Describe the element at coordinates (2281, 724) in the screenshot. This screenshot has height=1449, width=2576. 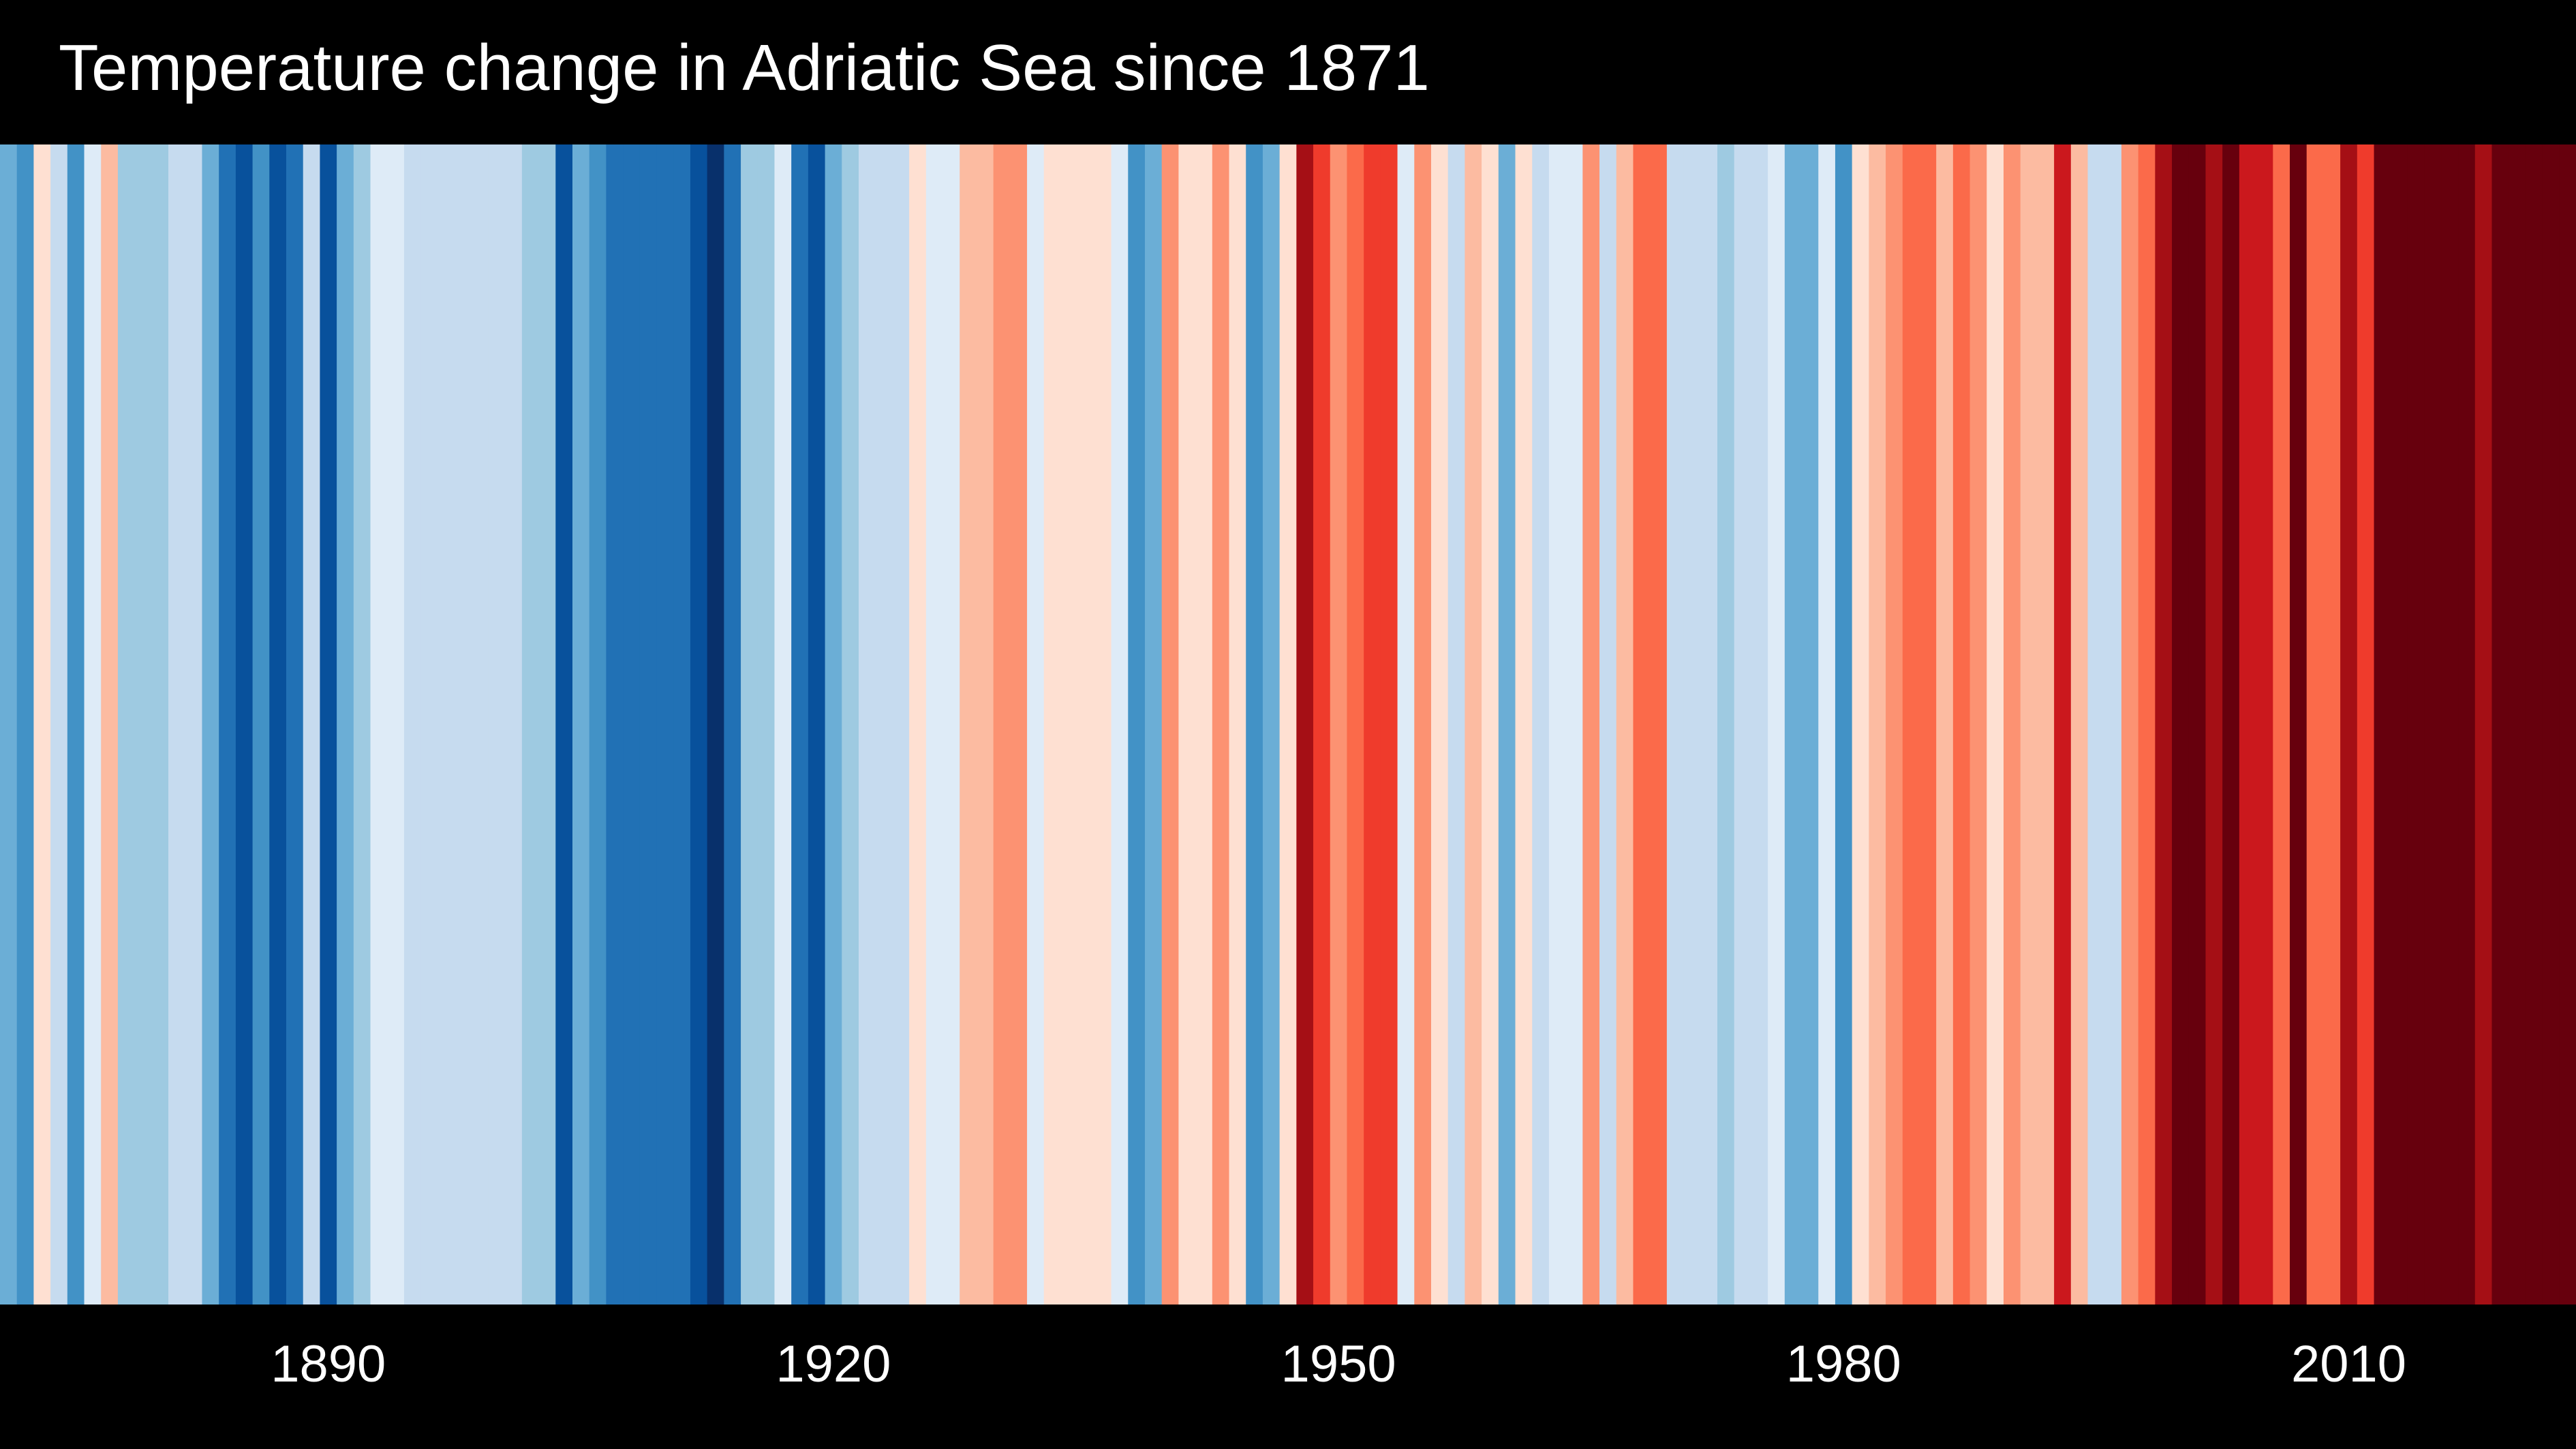
I see `stripe-2006` at that location.